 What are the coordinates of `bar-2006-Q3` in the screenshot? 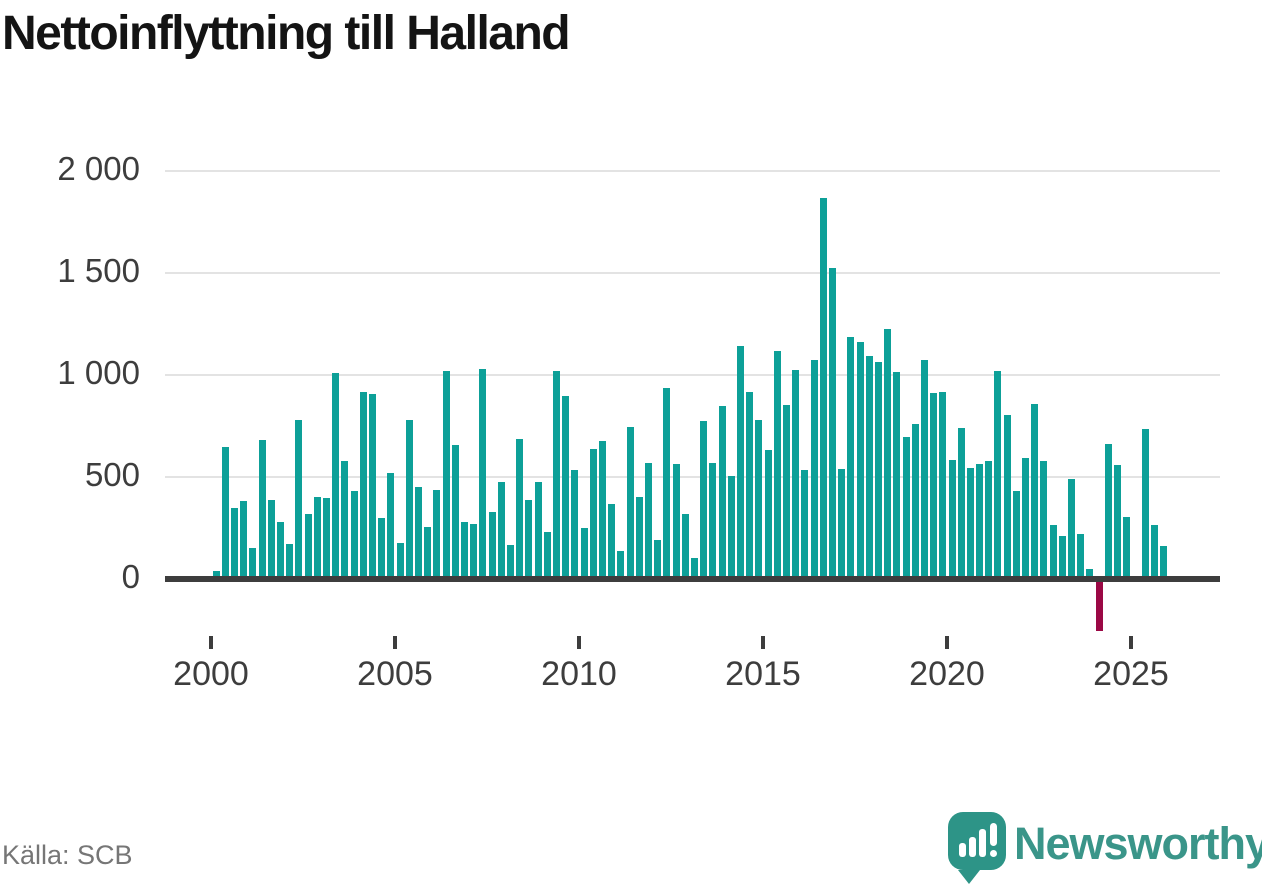 It's located at (455, 512).